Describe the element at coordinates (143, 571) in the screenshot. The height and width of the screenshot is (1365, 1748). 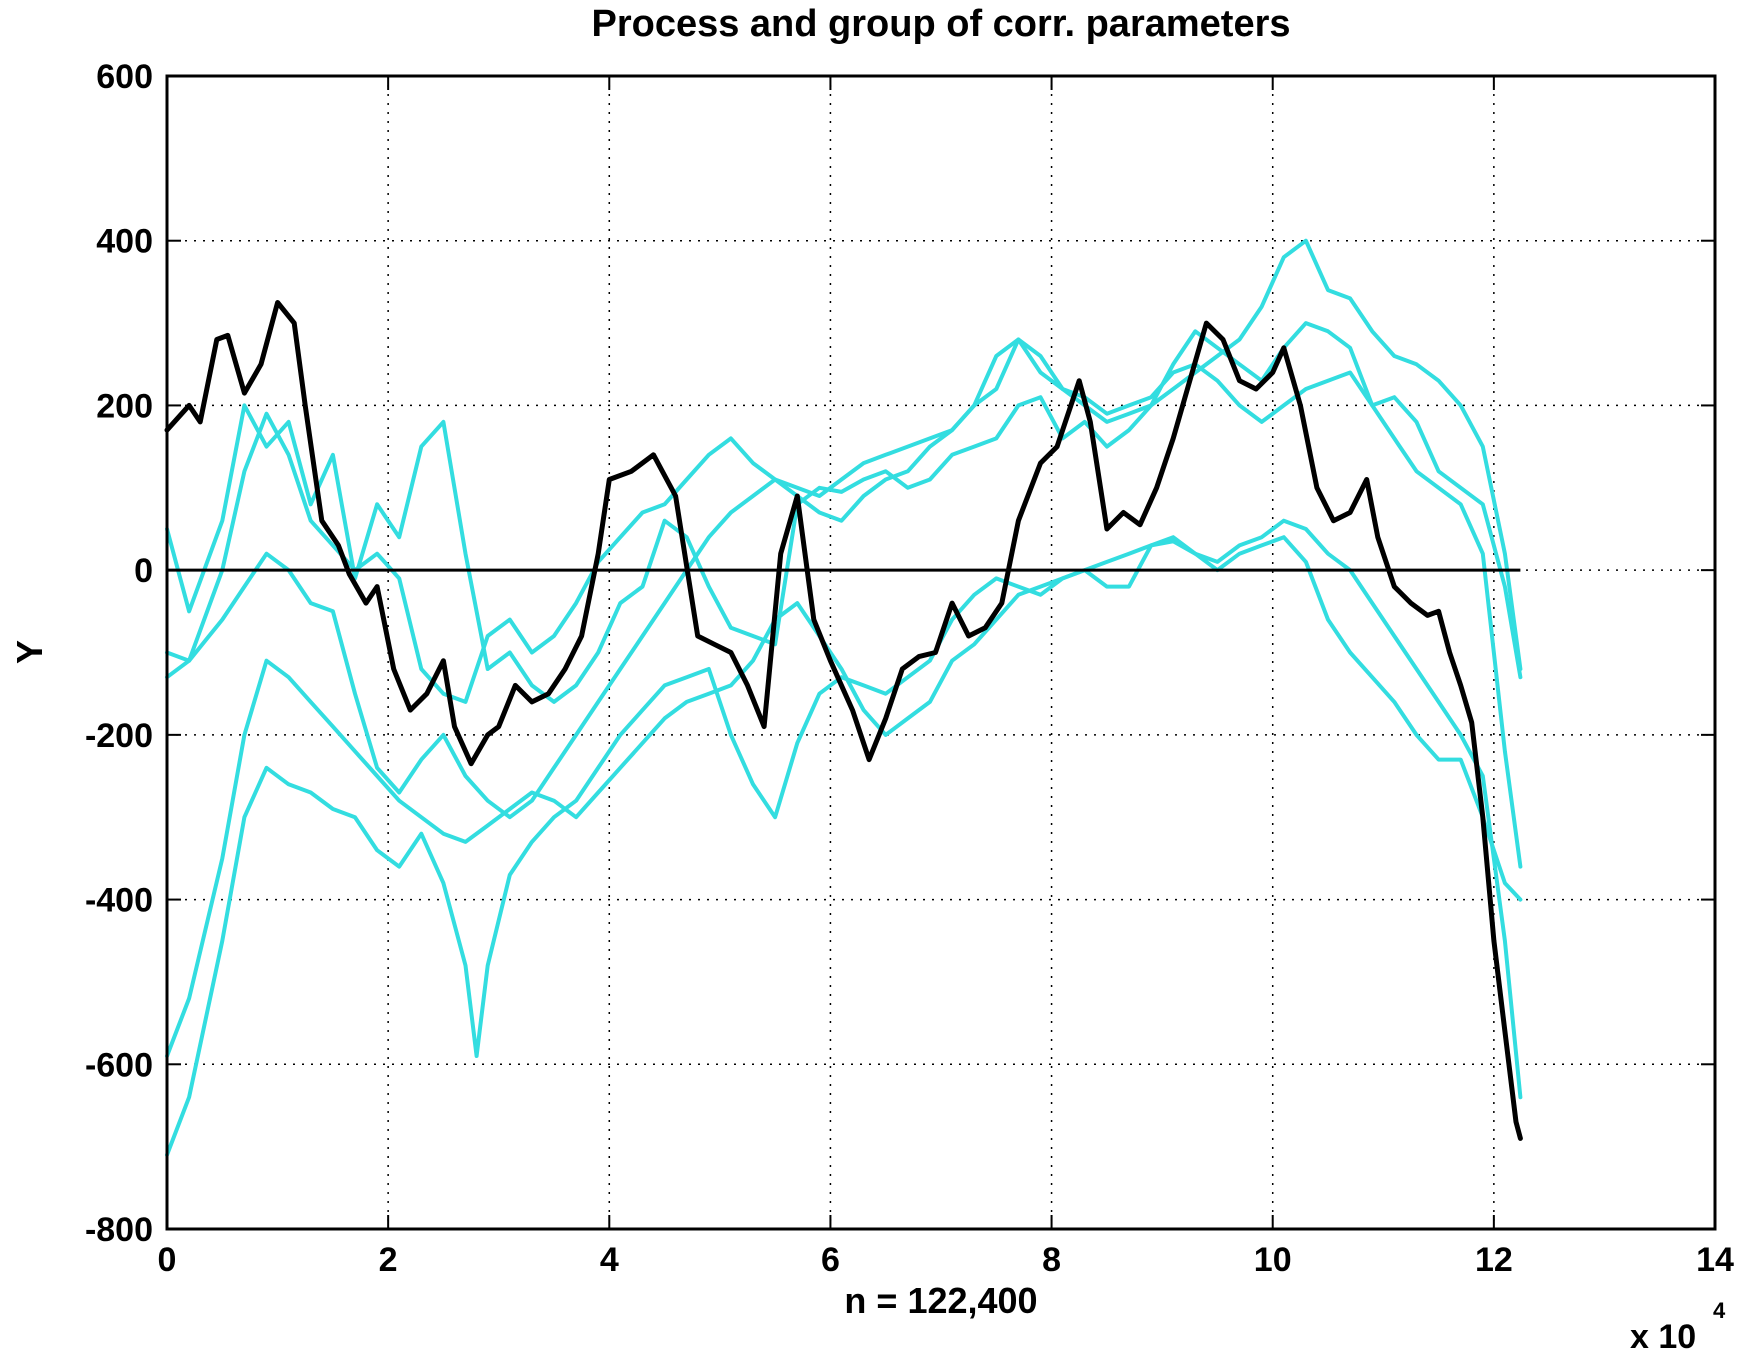
I see `y-tick-label: 0` at that location.